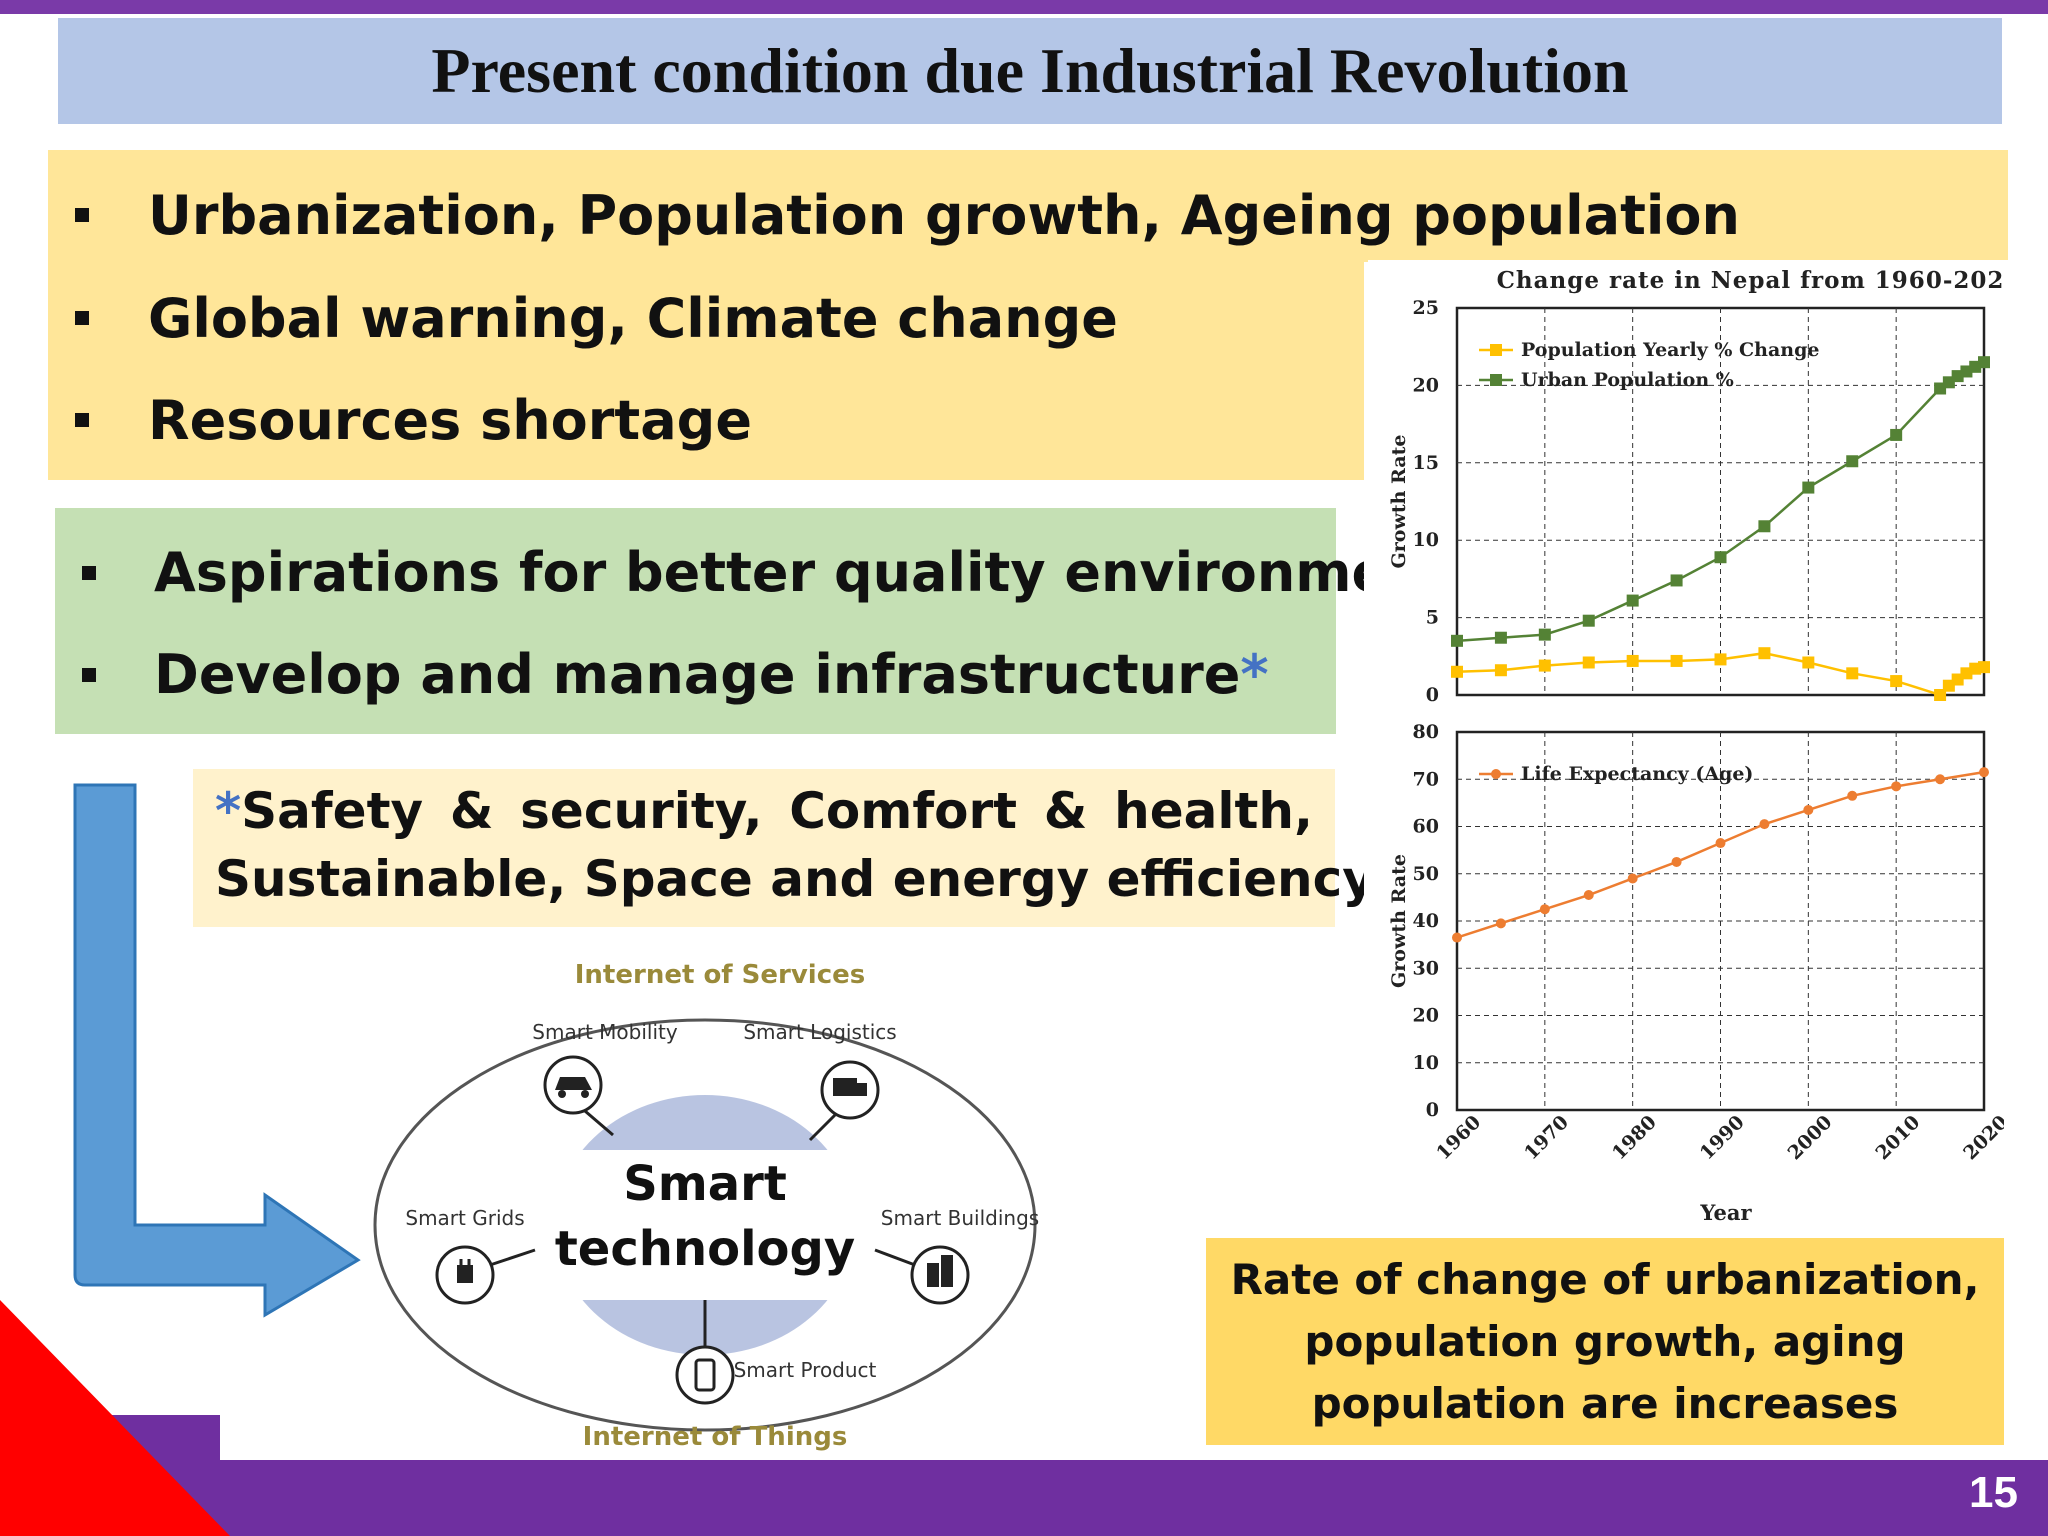 The height and width of the screenshot is (1536, 2048). Describe the element at coordinates (705, 1249) in the screenshot. I see `center-label-2: technology` at that location.